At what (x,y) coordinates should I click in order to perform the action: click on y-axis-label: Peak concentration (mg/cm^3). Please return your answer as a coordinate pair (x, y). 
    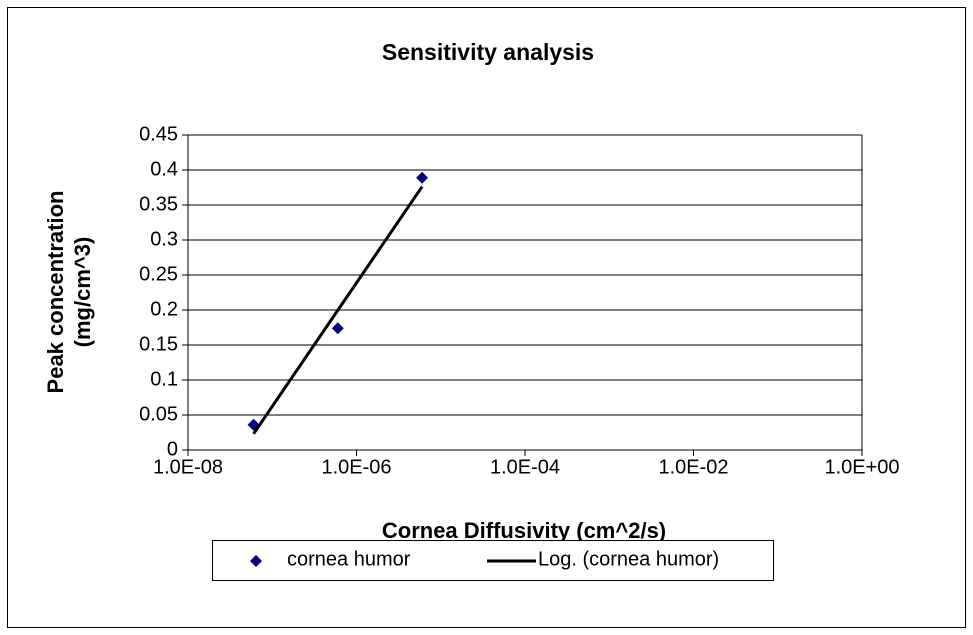
    Looking at the image, I should click on (69, 292).